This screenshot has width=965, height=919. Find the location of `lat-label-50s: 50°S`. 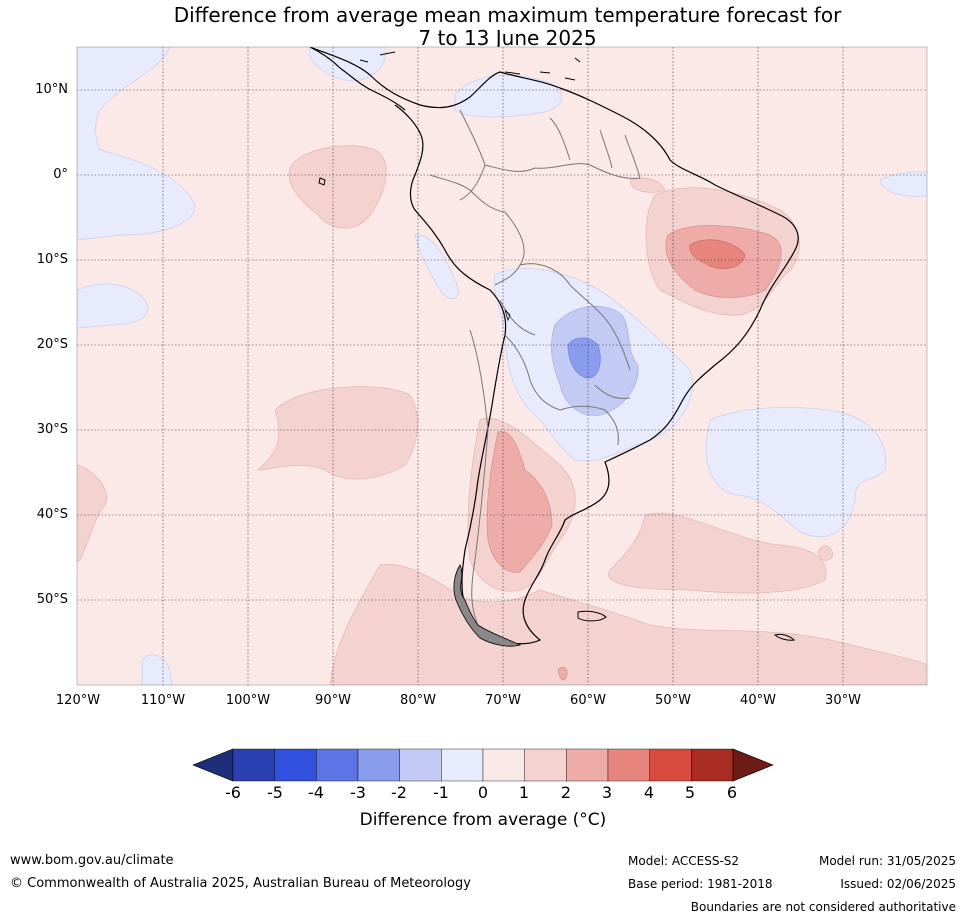

lat-label-50s: 50°S is located at coordinates (52, 599).